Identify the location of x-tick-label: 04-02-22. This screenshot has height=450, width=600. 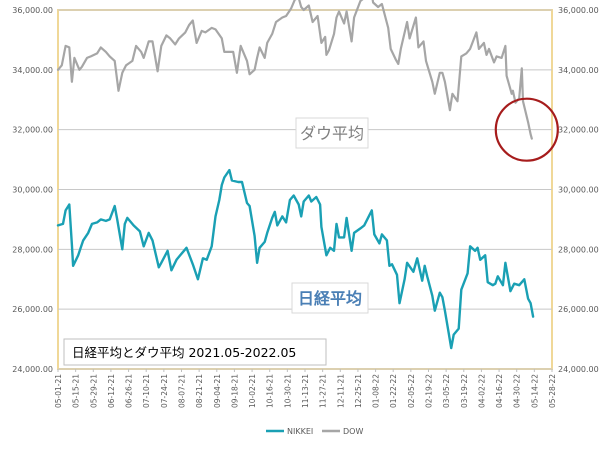
(481, 391).